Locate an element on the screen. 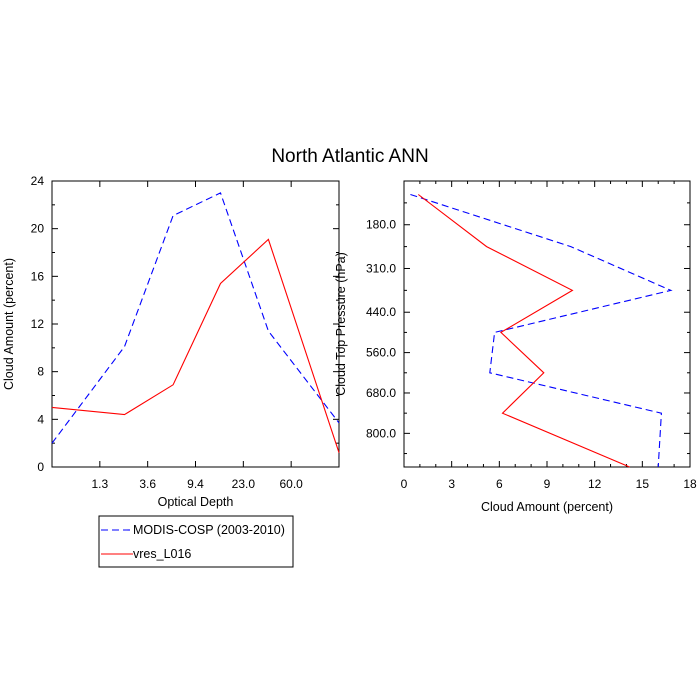 The width and height of the screenshot is (700, 700). right-y-tick-label: 180.0 is located at coordinates (381, 225).